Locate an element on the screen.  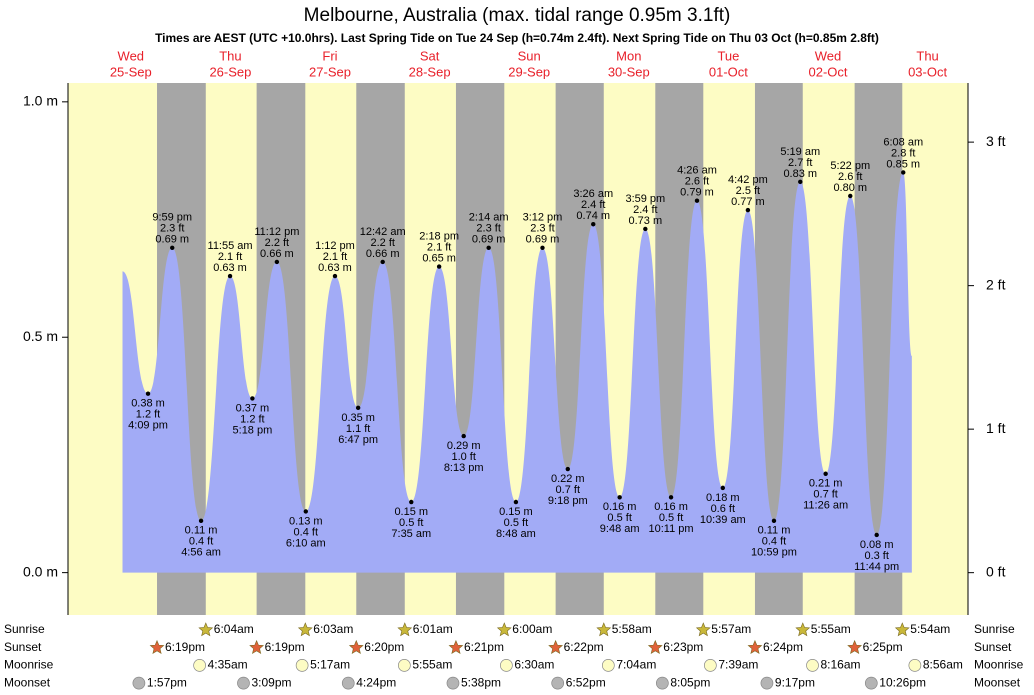
tide-label: 1:12 pm is located at coordinates (335, 246).